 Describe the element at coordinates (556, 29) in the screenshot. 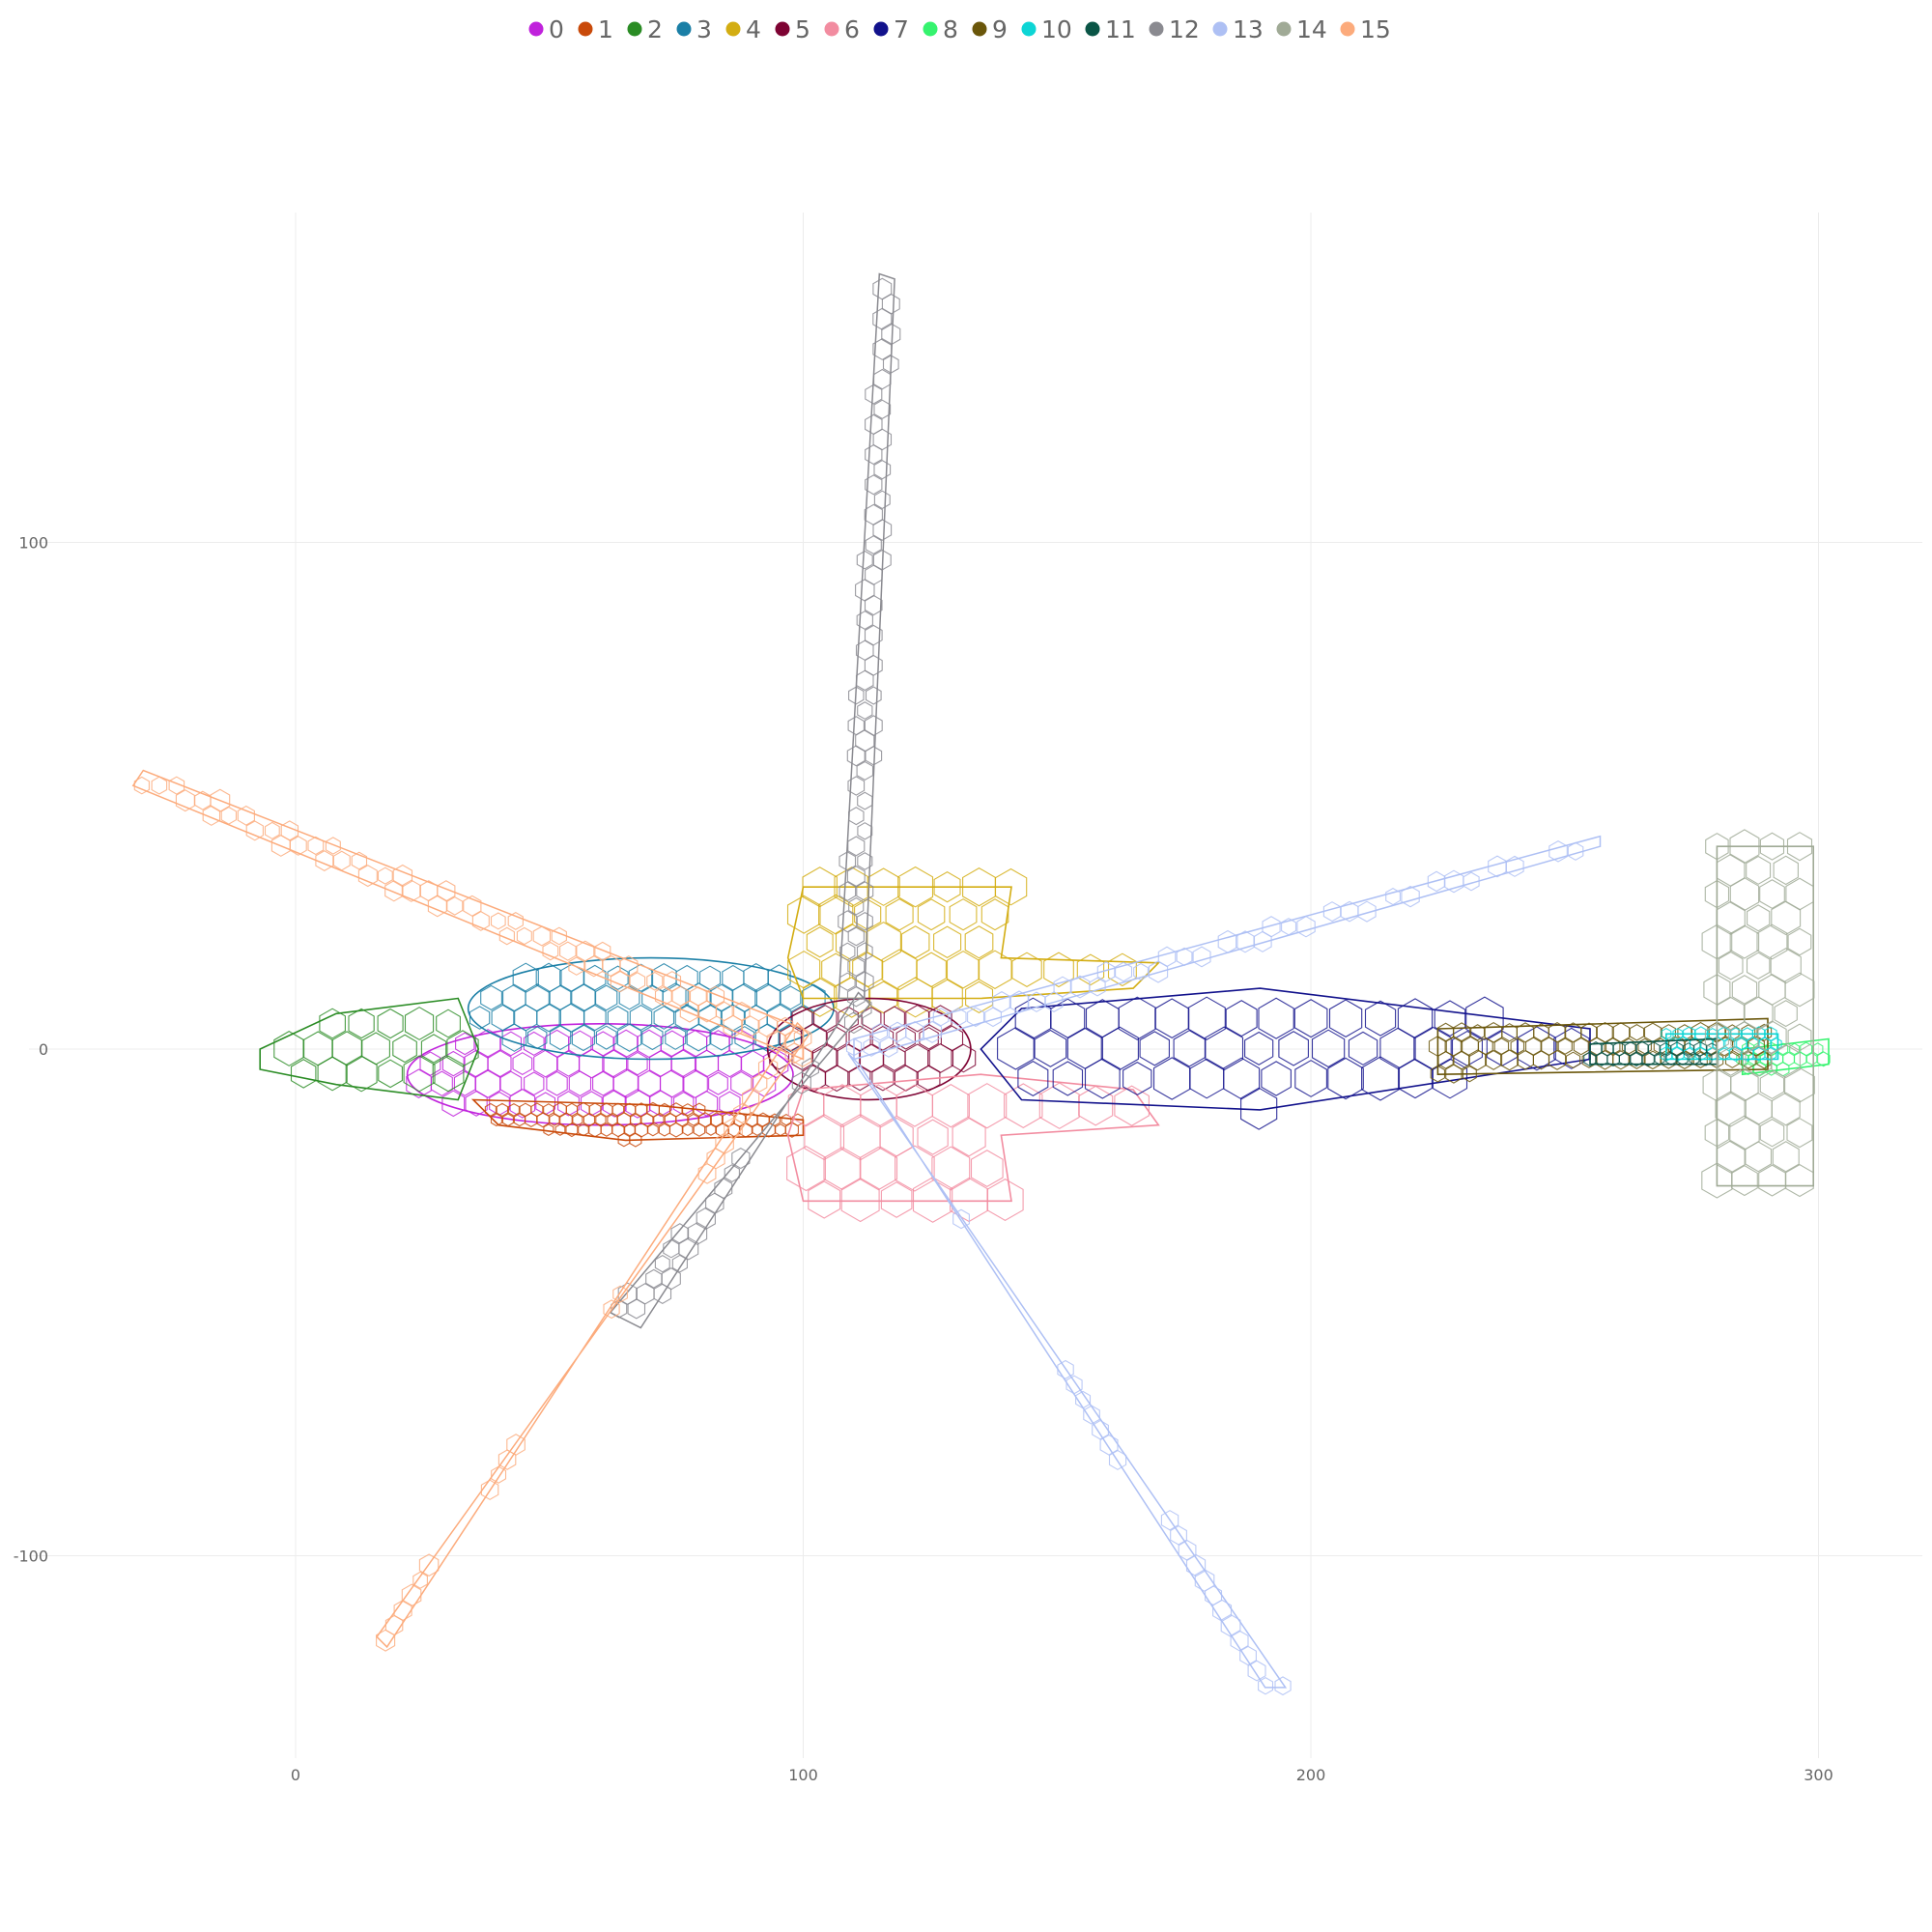

I see `legend-label: 0` at that location.